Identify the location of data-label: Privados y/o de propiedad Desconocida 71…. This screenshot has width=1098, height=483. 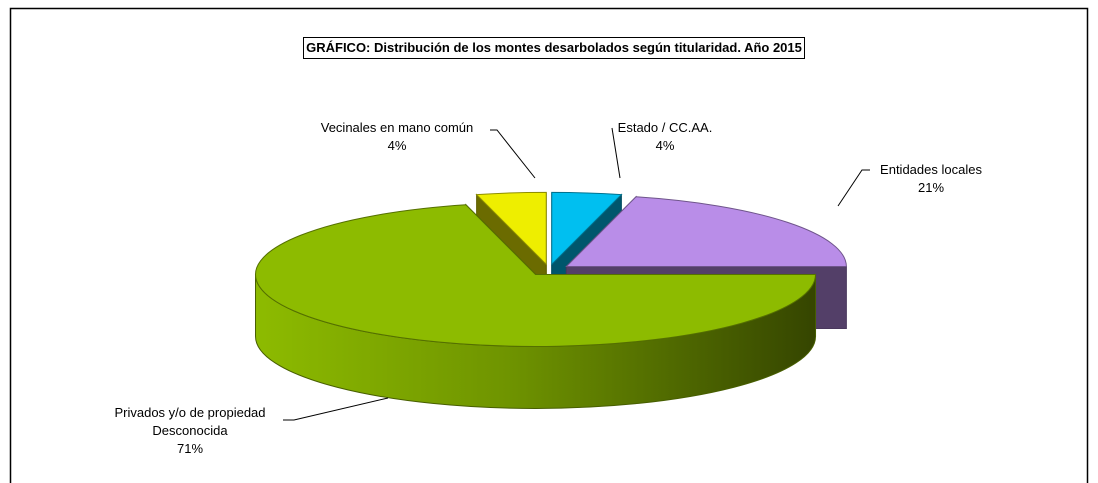
(190, 431).